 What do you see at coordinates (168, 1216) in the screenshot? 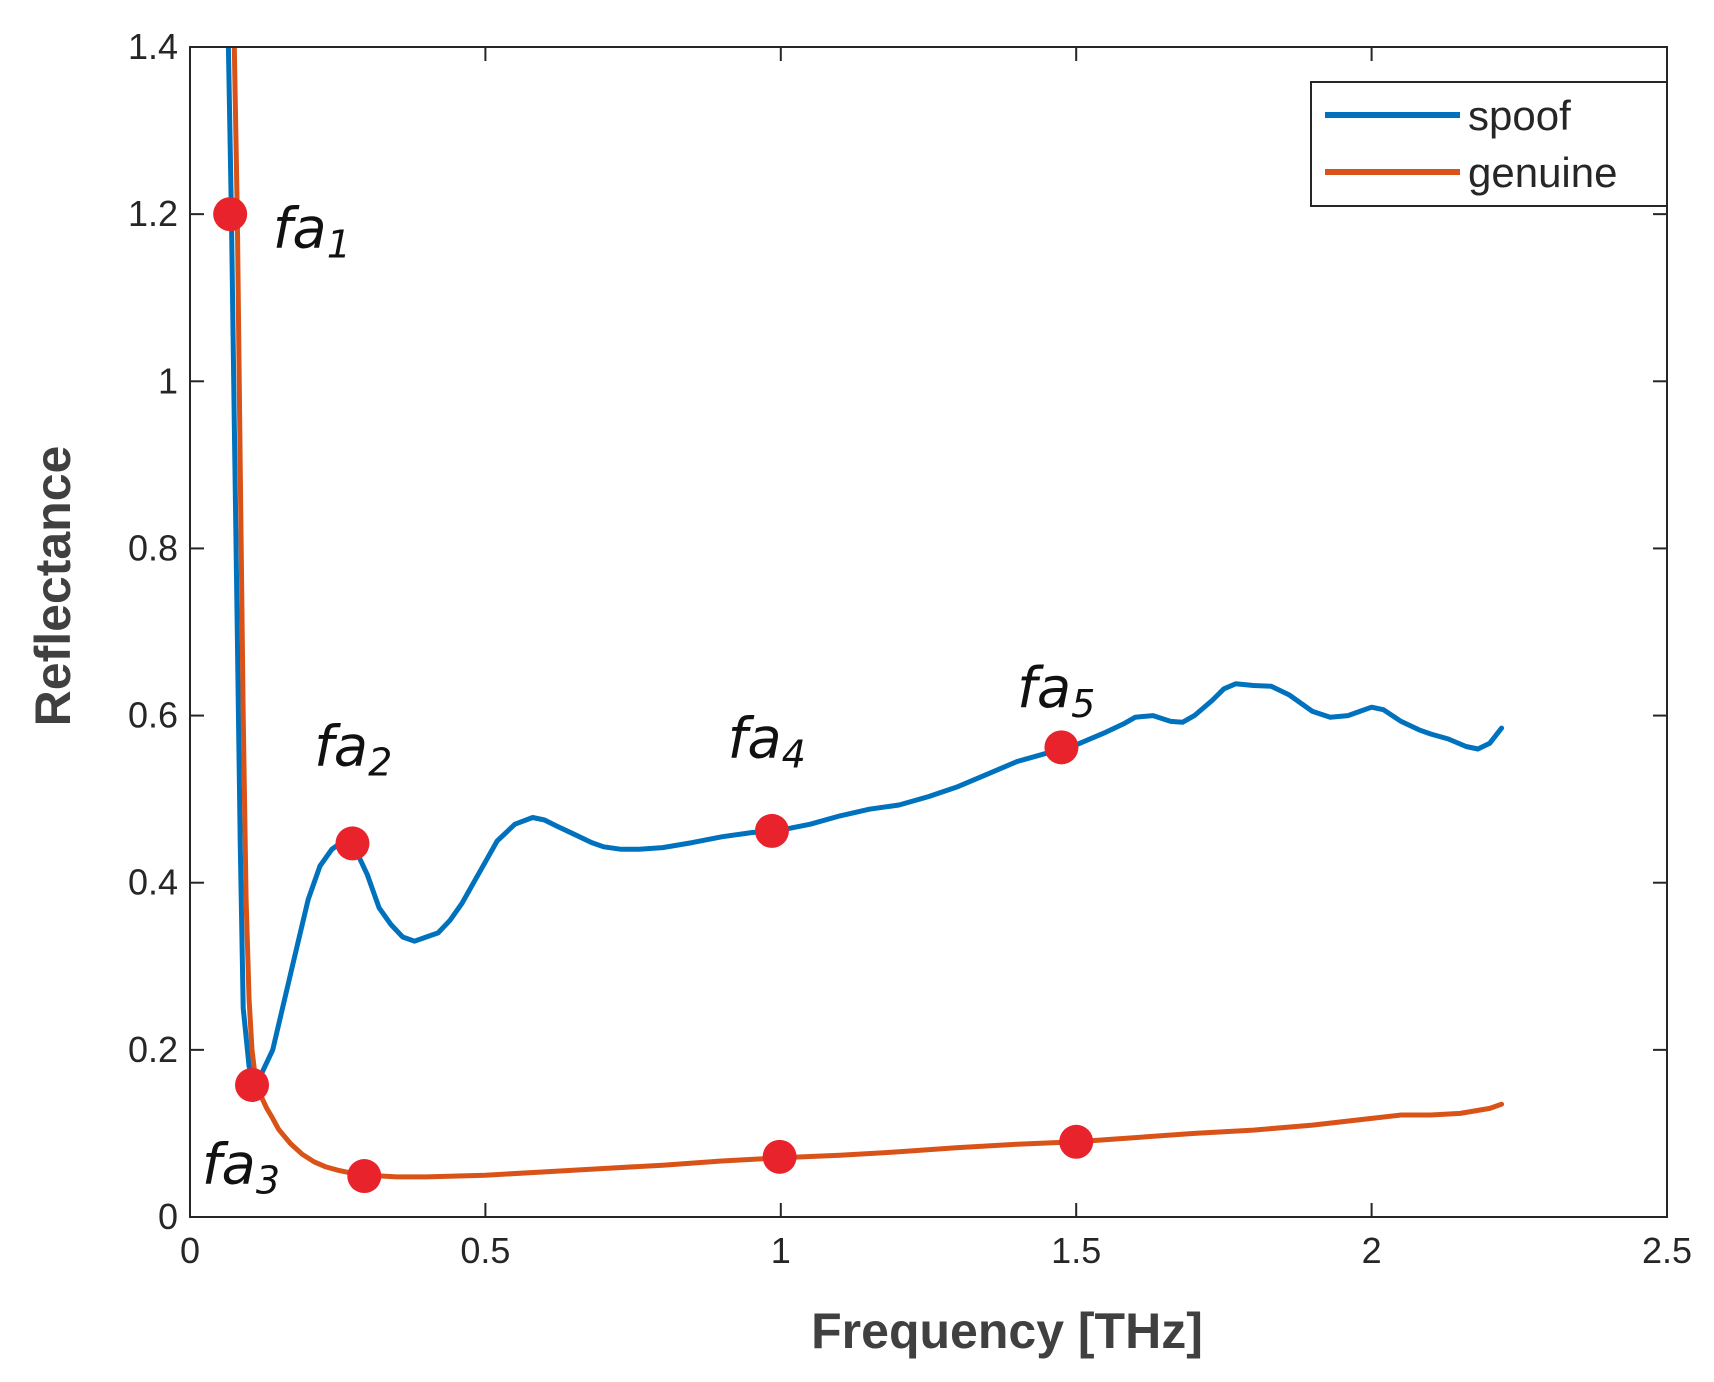
I see `y-tick-label: 0` at bounding box center [168, 1216].